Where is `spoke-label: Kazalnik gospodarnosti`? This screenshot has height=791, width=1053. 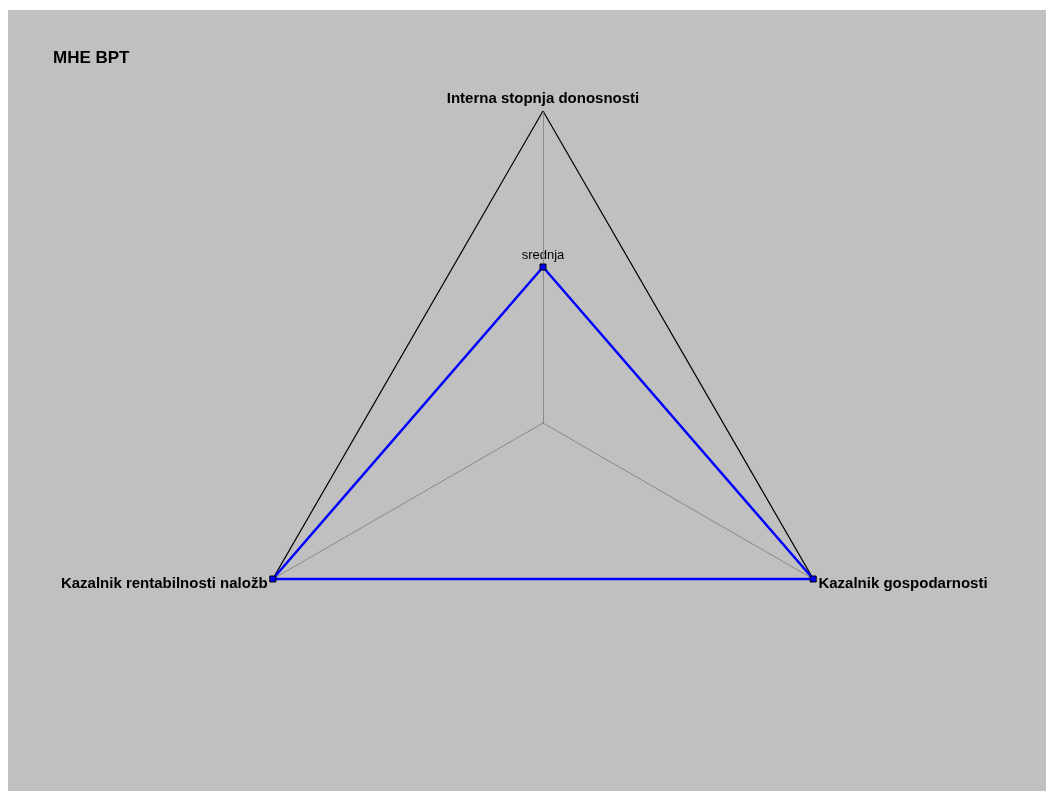
spoke-label: Kazalnik gospodarnosti is located at coordinates (903, 582).